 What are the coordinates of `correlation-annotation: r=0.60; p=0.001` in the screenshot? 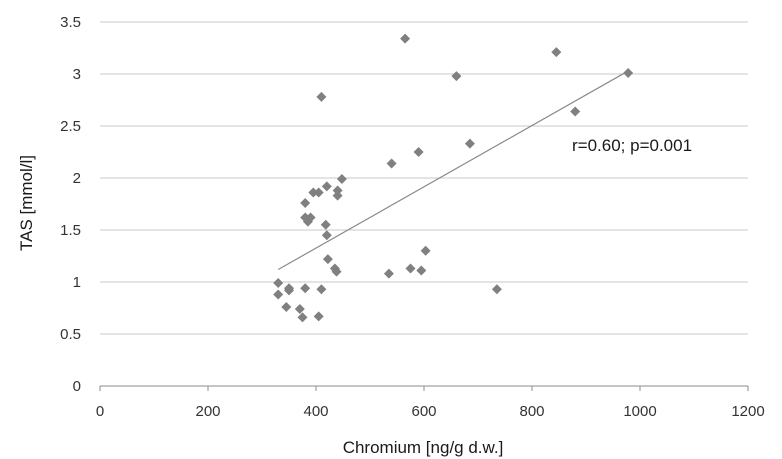 It's located at (632, 145).